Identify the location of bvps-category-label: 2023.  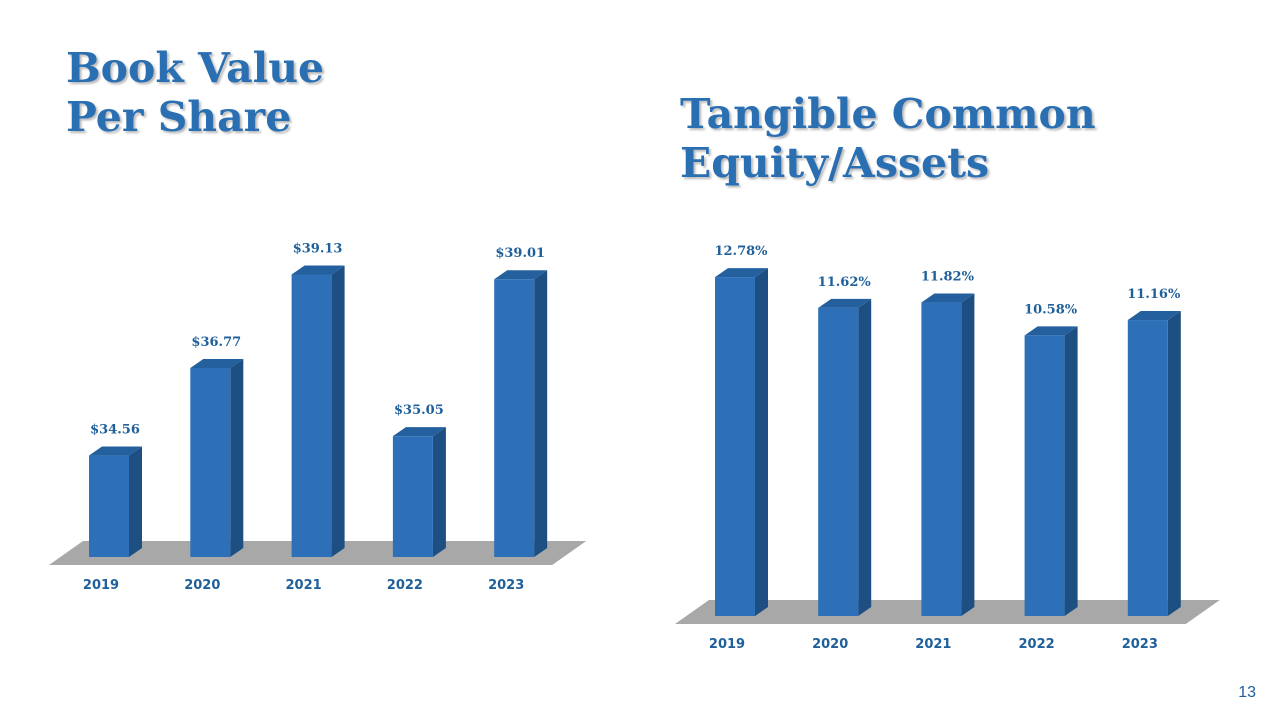
(506, 585).